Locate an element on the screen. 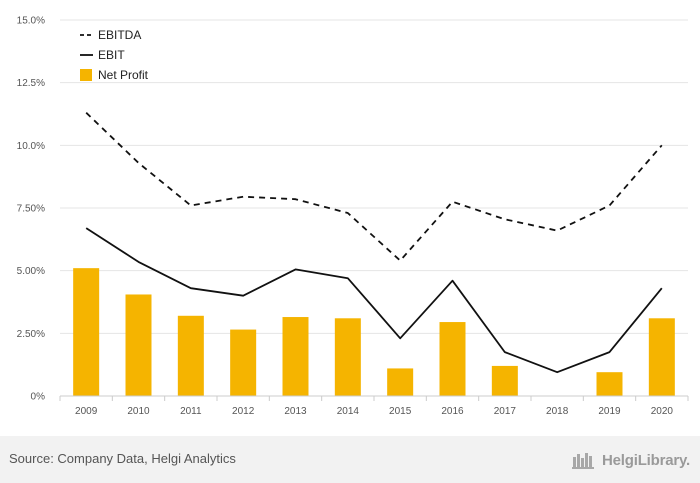 This screenshot has width=700, height=483. x-tick-label: 2010 is located at coordinates (138, 411).